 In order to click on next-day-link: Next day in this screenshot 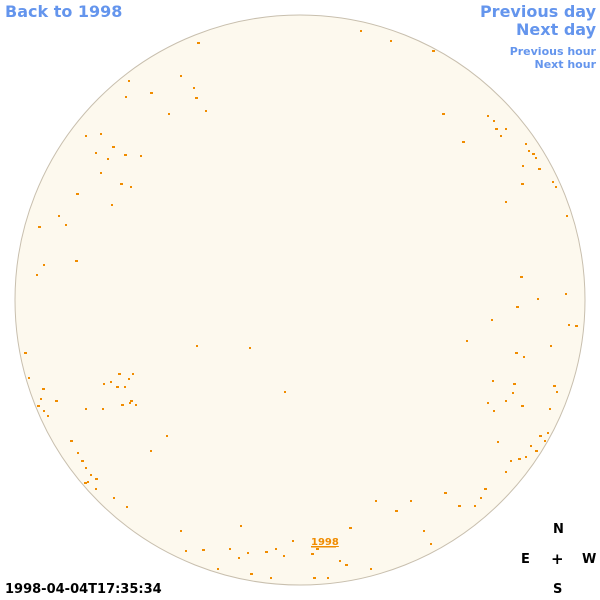, I will do `click(556, 29)`.